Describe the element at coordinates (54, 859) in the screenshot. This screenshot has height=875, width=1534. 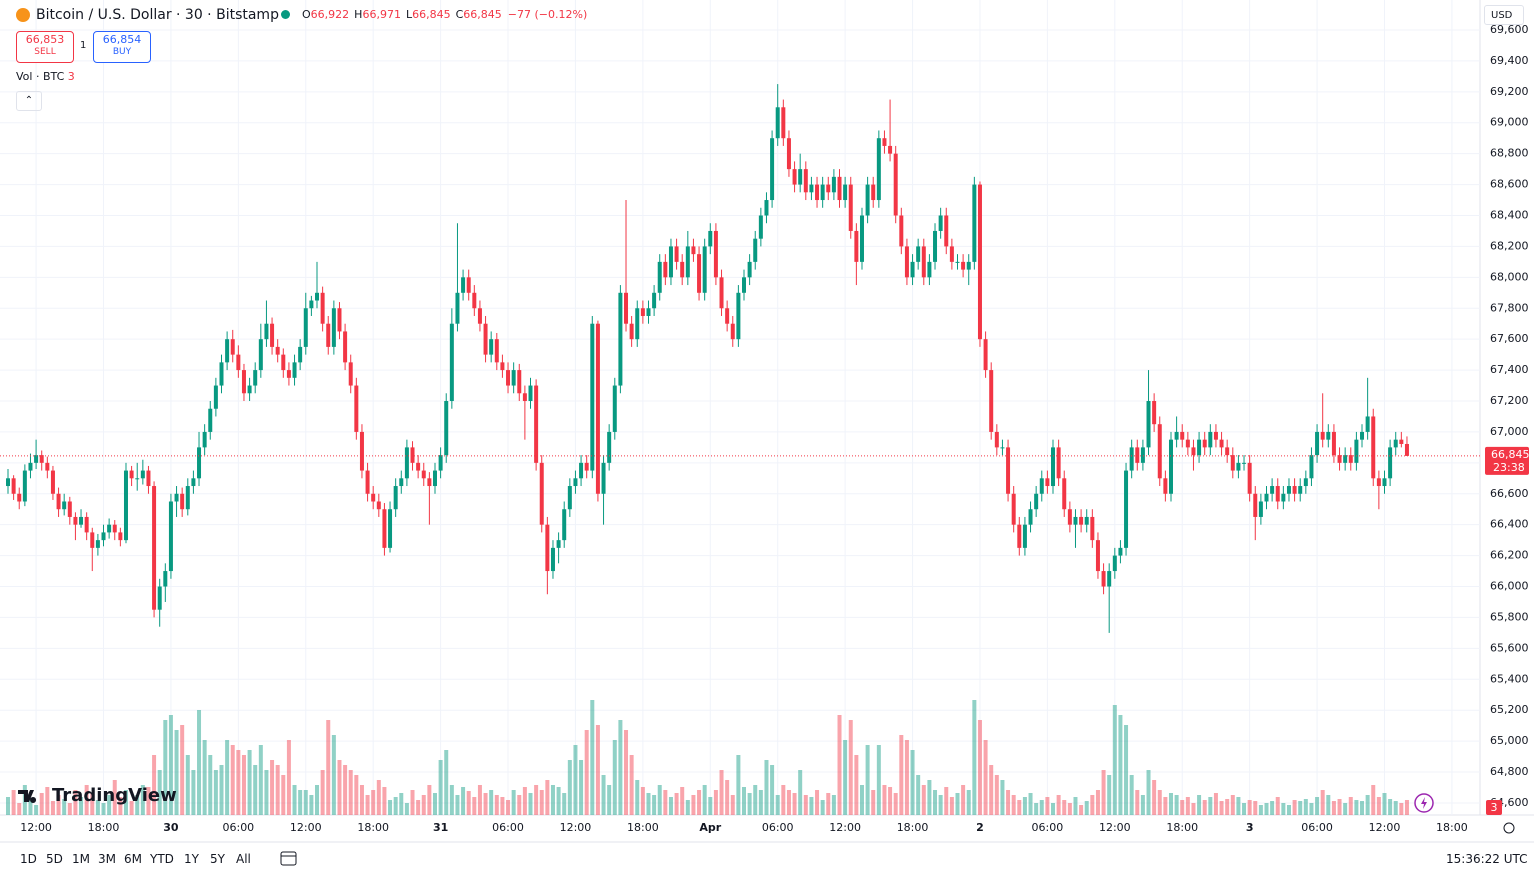
I see `range-button: 5D` at that location.